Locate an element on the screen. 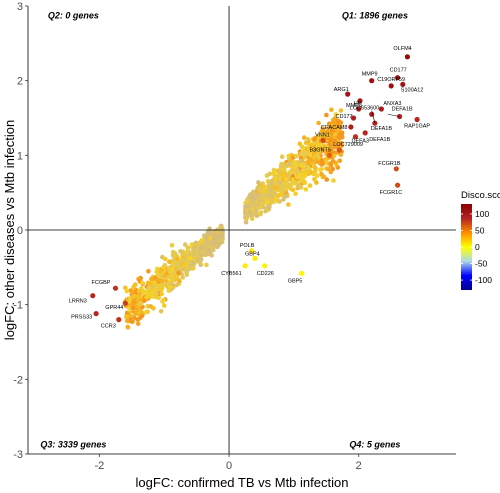 This screenshot has height=493, width=500. data-point-lrrn3 is located at coordinates (93, 296).